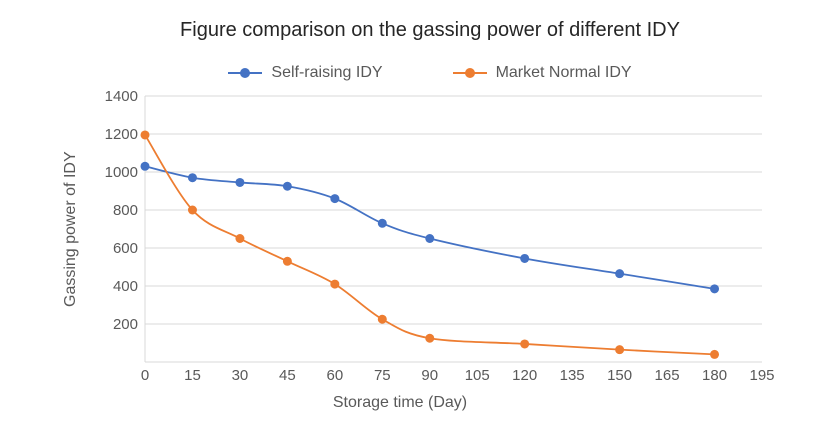 This screenshot has width=832, height=433. I want to click on y-tick-label: 1200, so click(121, 134).